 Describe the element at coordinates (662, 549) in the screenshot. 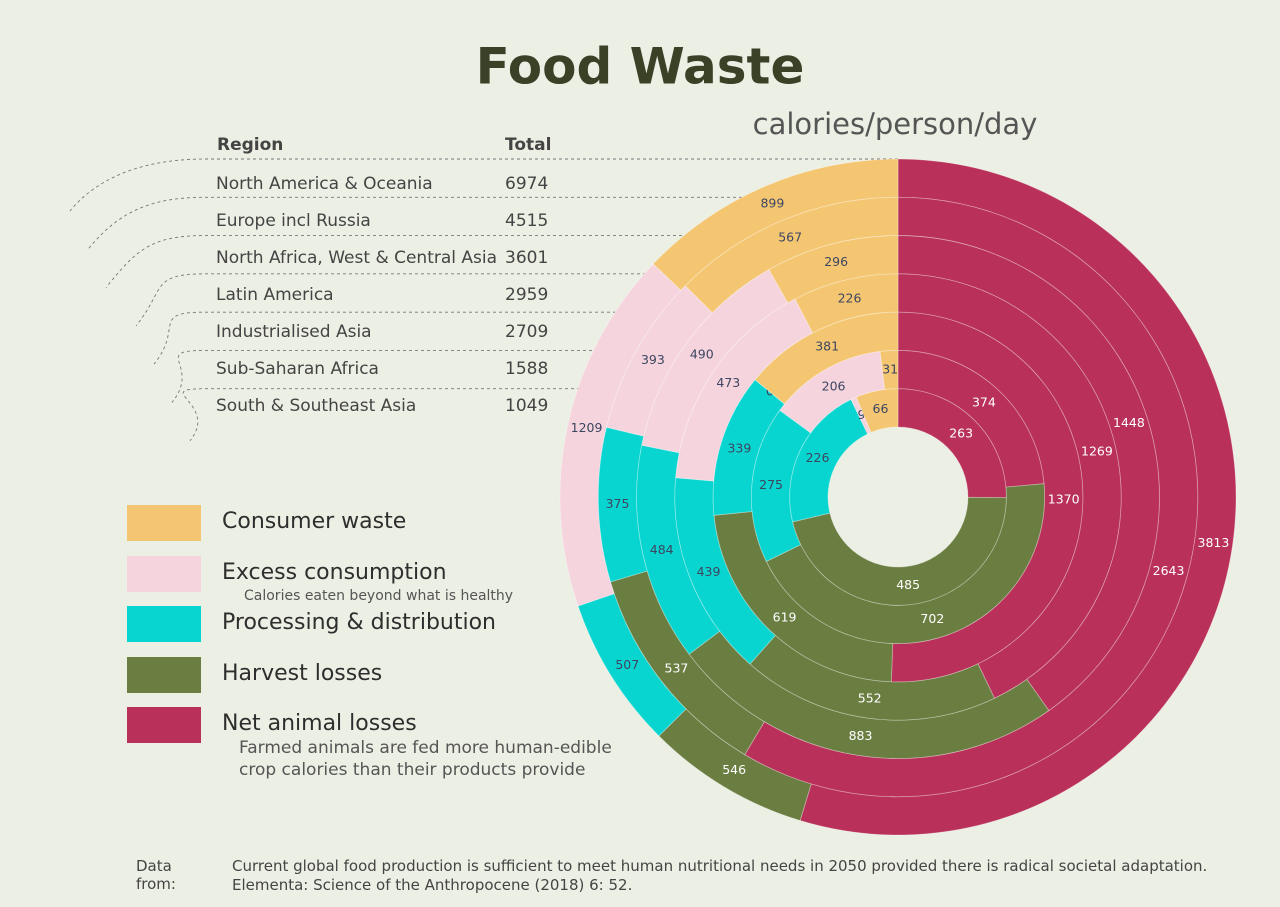

I see `value-label: 484` at that location.